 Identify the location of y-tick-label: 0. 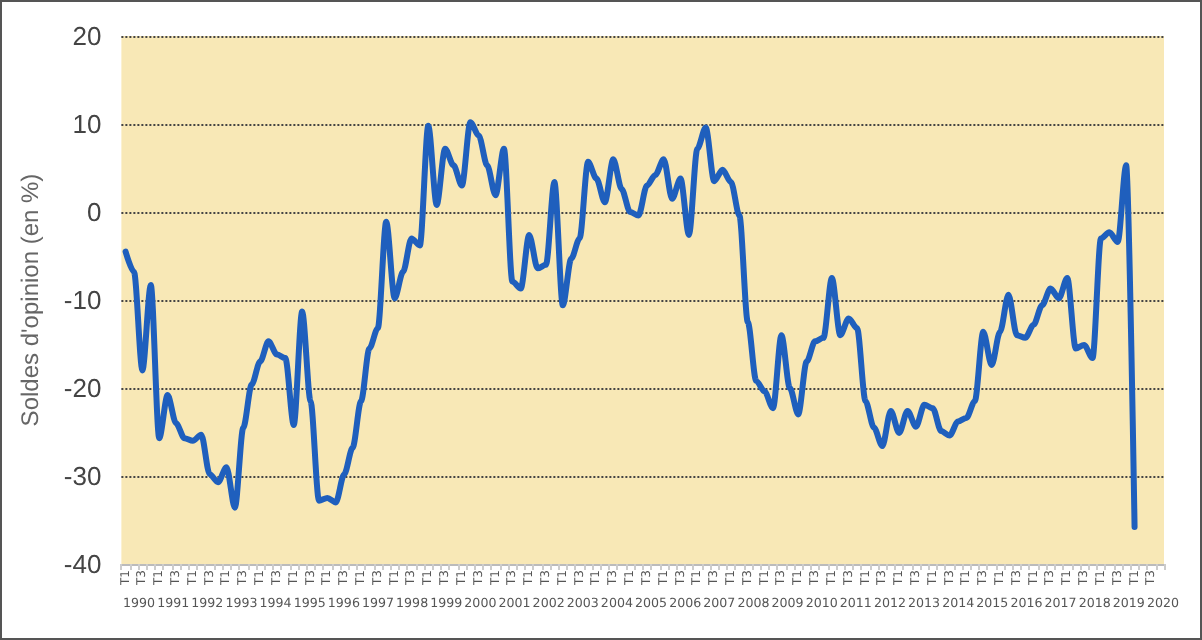
(94, 212).